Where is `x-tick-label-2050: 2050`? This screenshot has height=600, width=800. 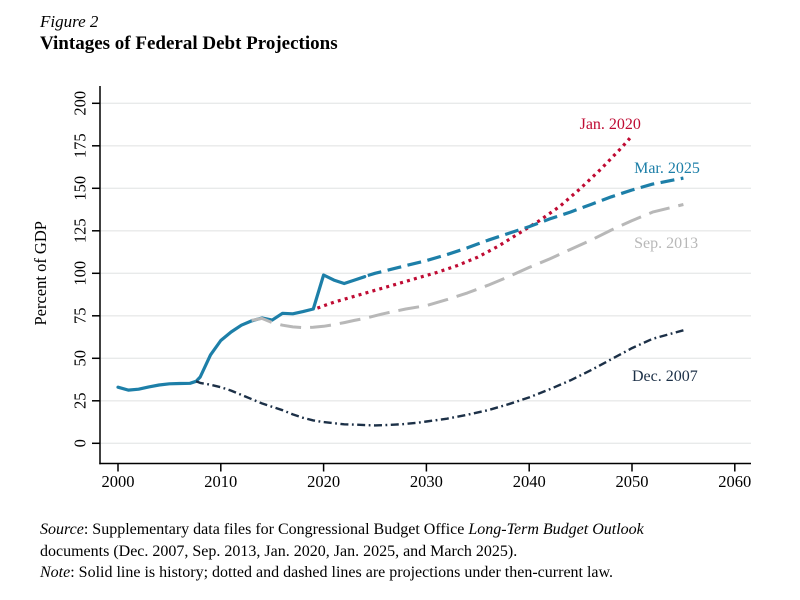 x-tick-label-2050: 2050 is located at coordinates (632, 481).